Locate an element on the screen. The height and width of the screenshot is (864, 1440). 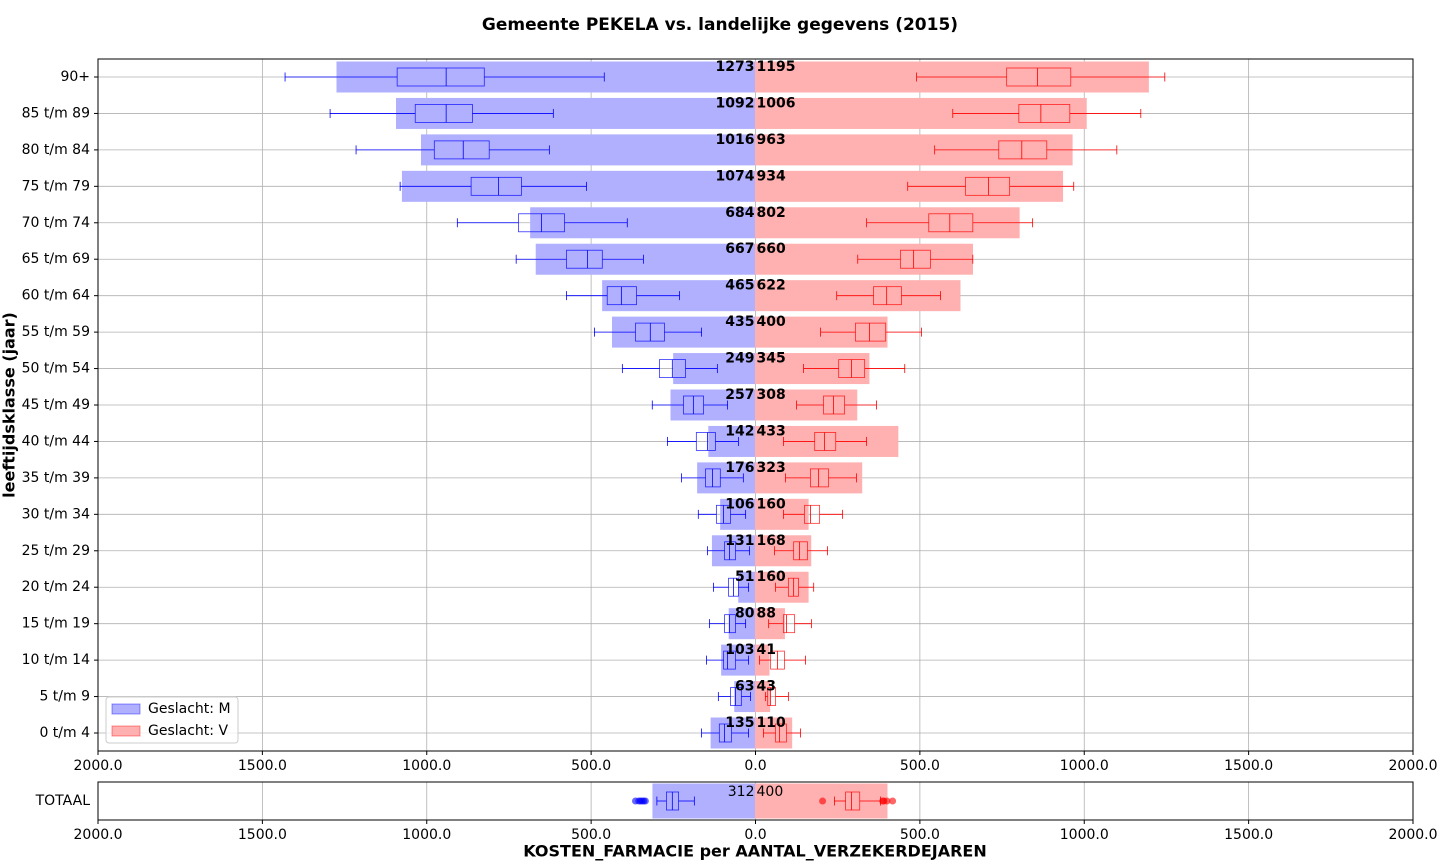
y-tick-label: 10 t/m 14 is located at coordinates (56, 660).